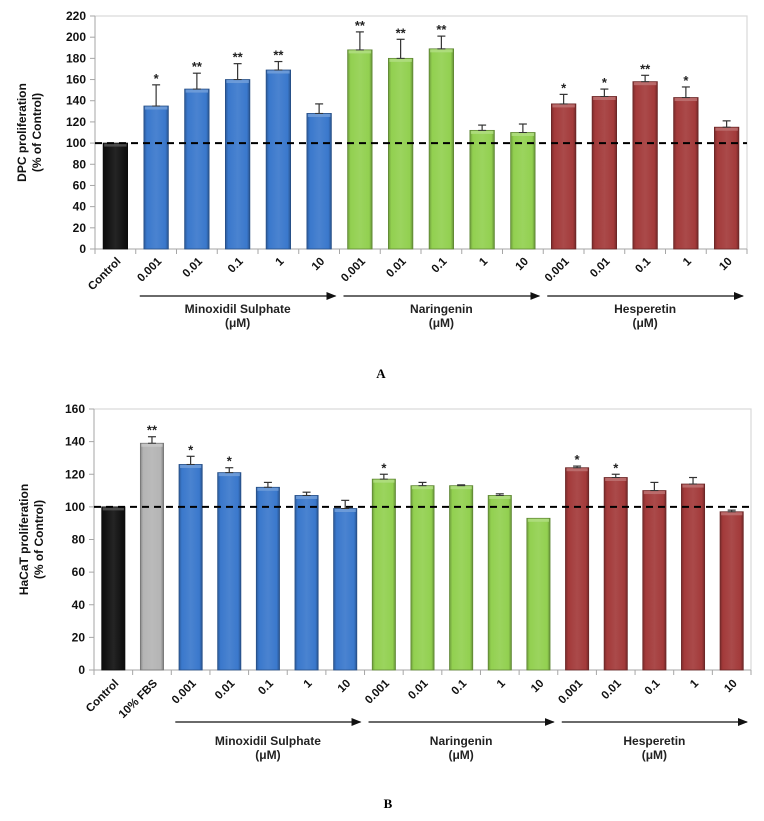 Image resolution: width=764 pixels, height=821 pixels. I want to click on y-tick-label: 60, so click(79, 572).